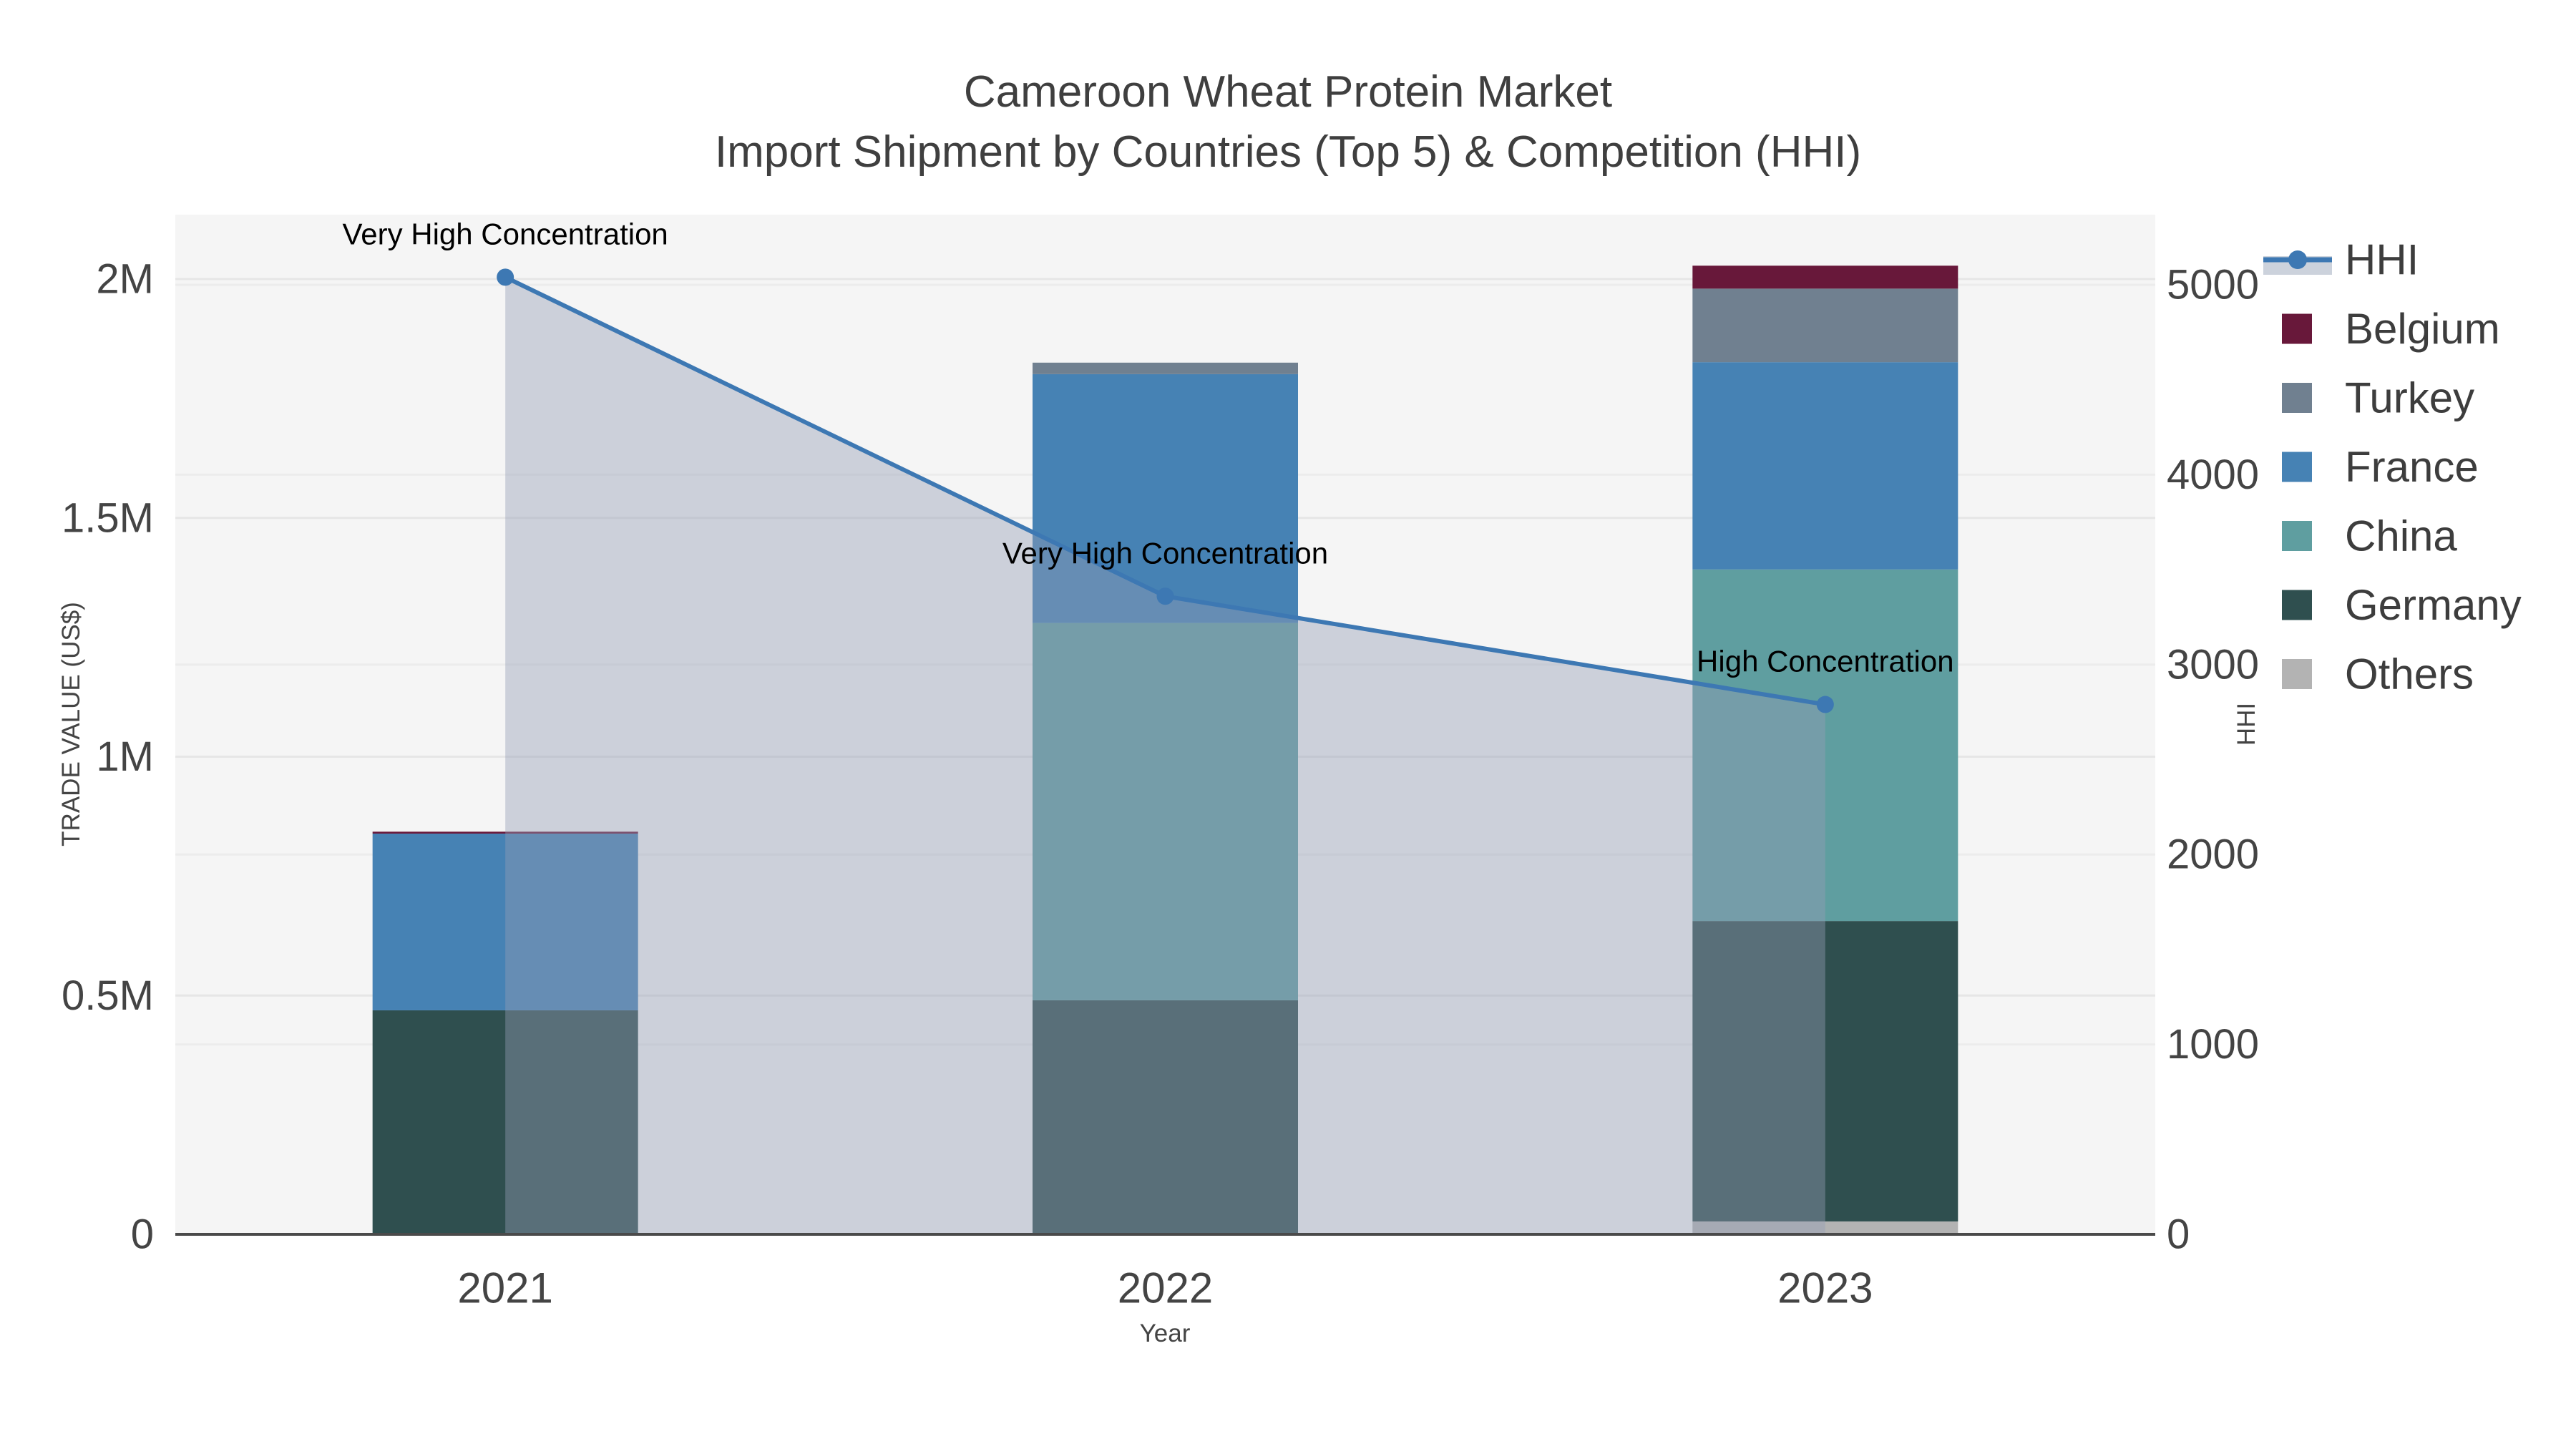 This screenshot has height=1449, width=2576. Describe the element at coordinates (2297, 398) in the screenshot. I see `legend-swatch-turkey-icon` at that location.